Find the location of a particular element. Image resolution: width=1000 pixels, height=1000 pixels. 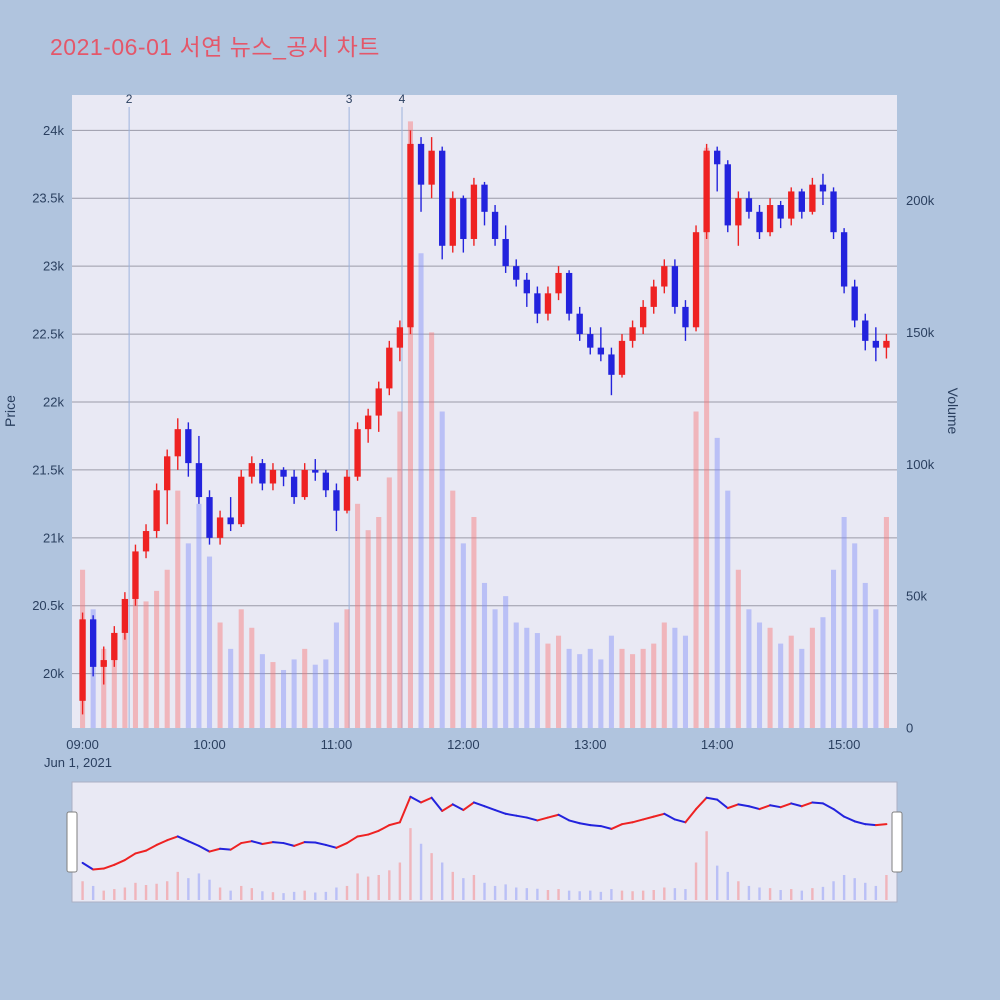

range-slider-handle-left is located at coordinates (72, 842).